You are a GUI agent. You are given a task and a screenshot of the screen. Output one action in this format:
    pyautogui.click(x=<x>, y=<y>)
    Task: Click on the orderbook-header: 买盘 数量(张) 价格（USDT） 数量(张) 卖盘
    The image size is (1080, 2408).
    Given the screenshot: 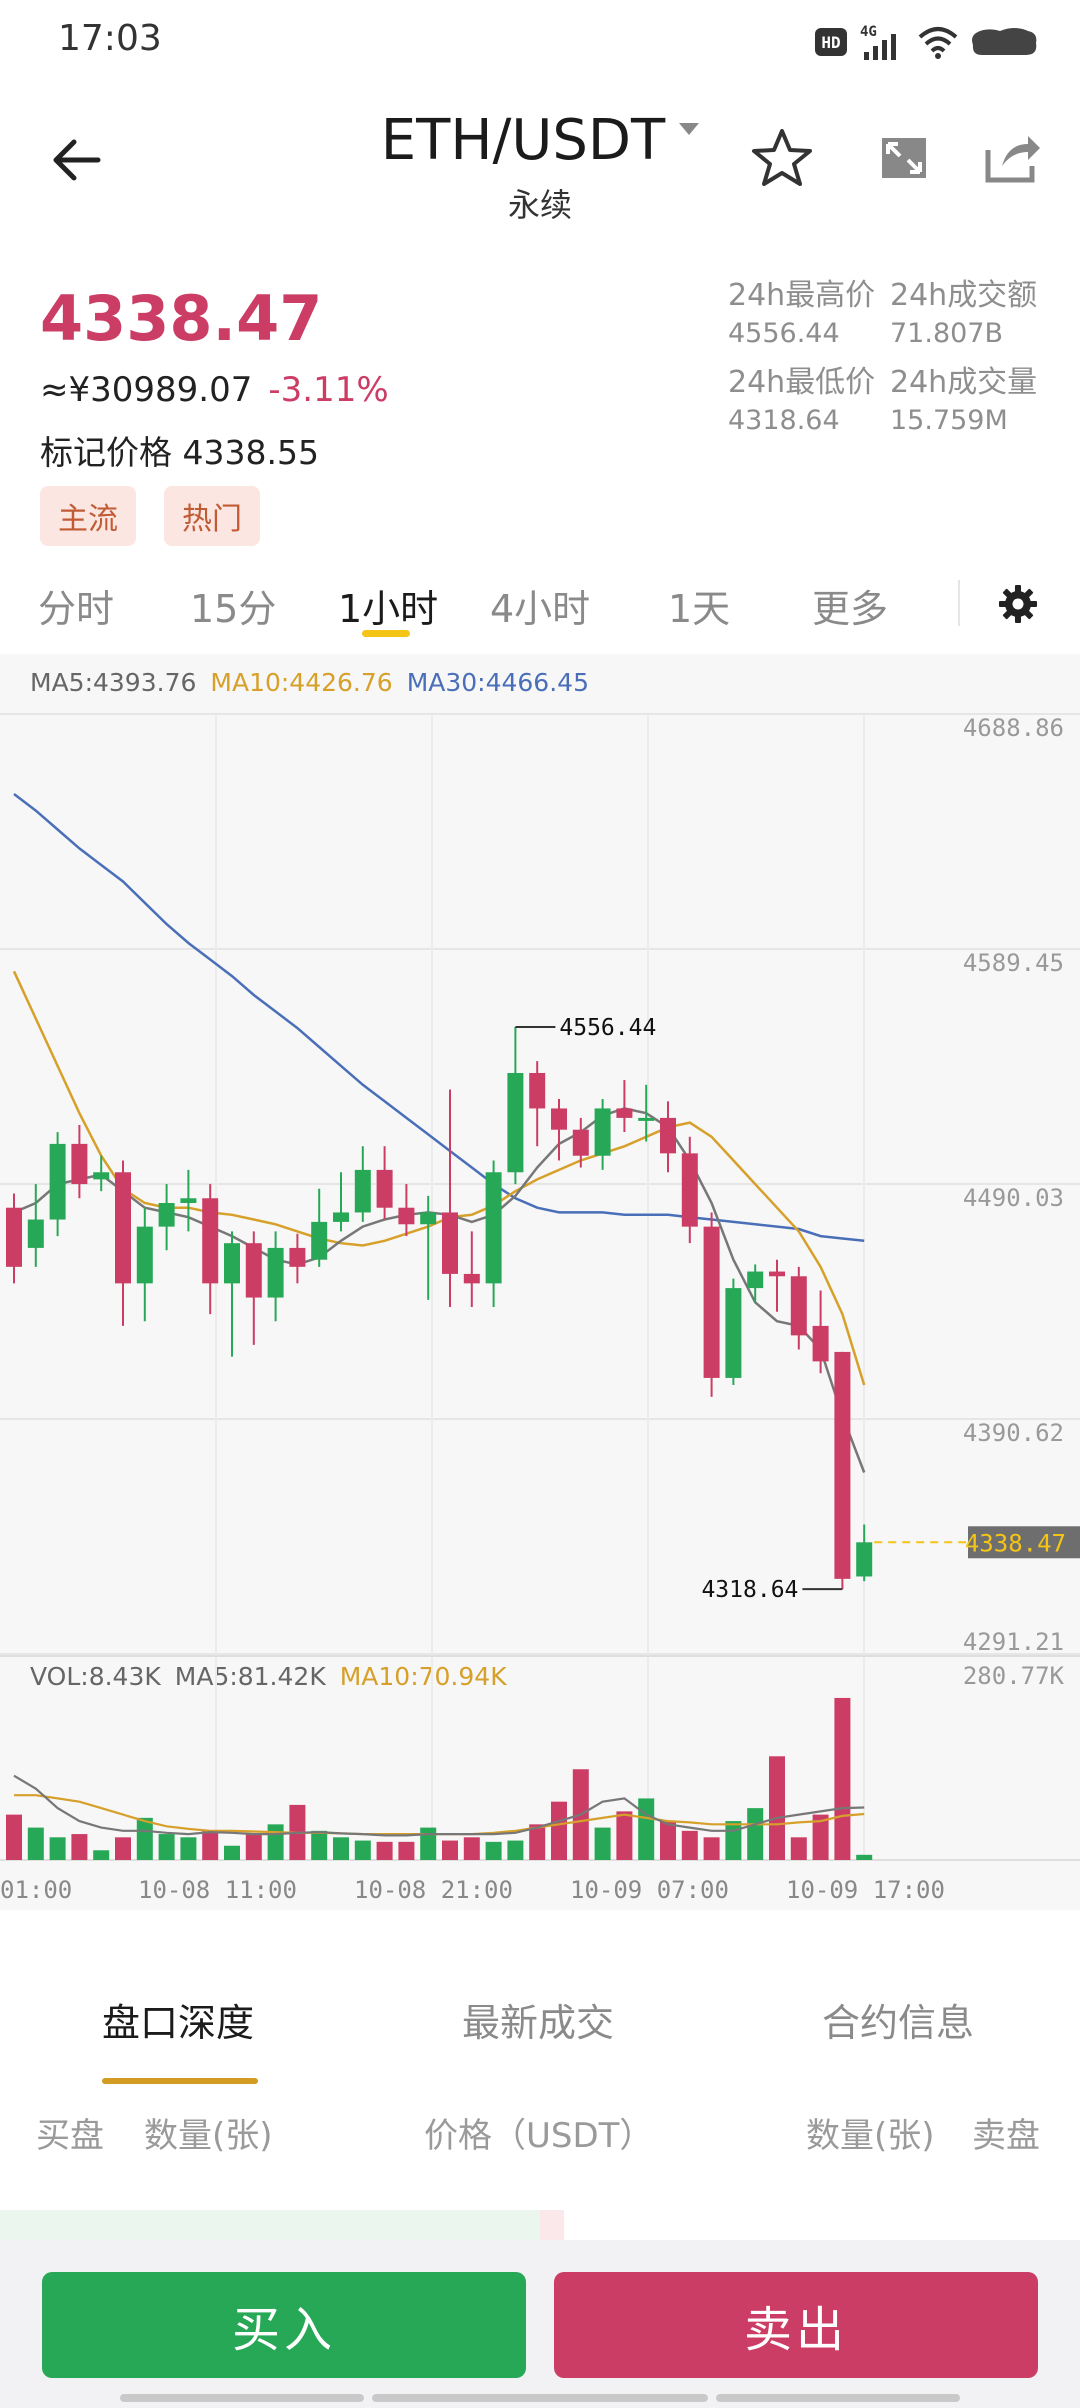 What is the action you would take?
    pyautogui.click(x=540, y=2133)
    